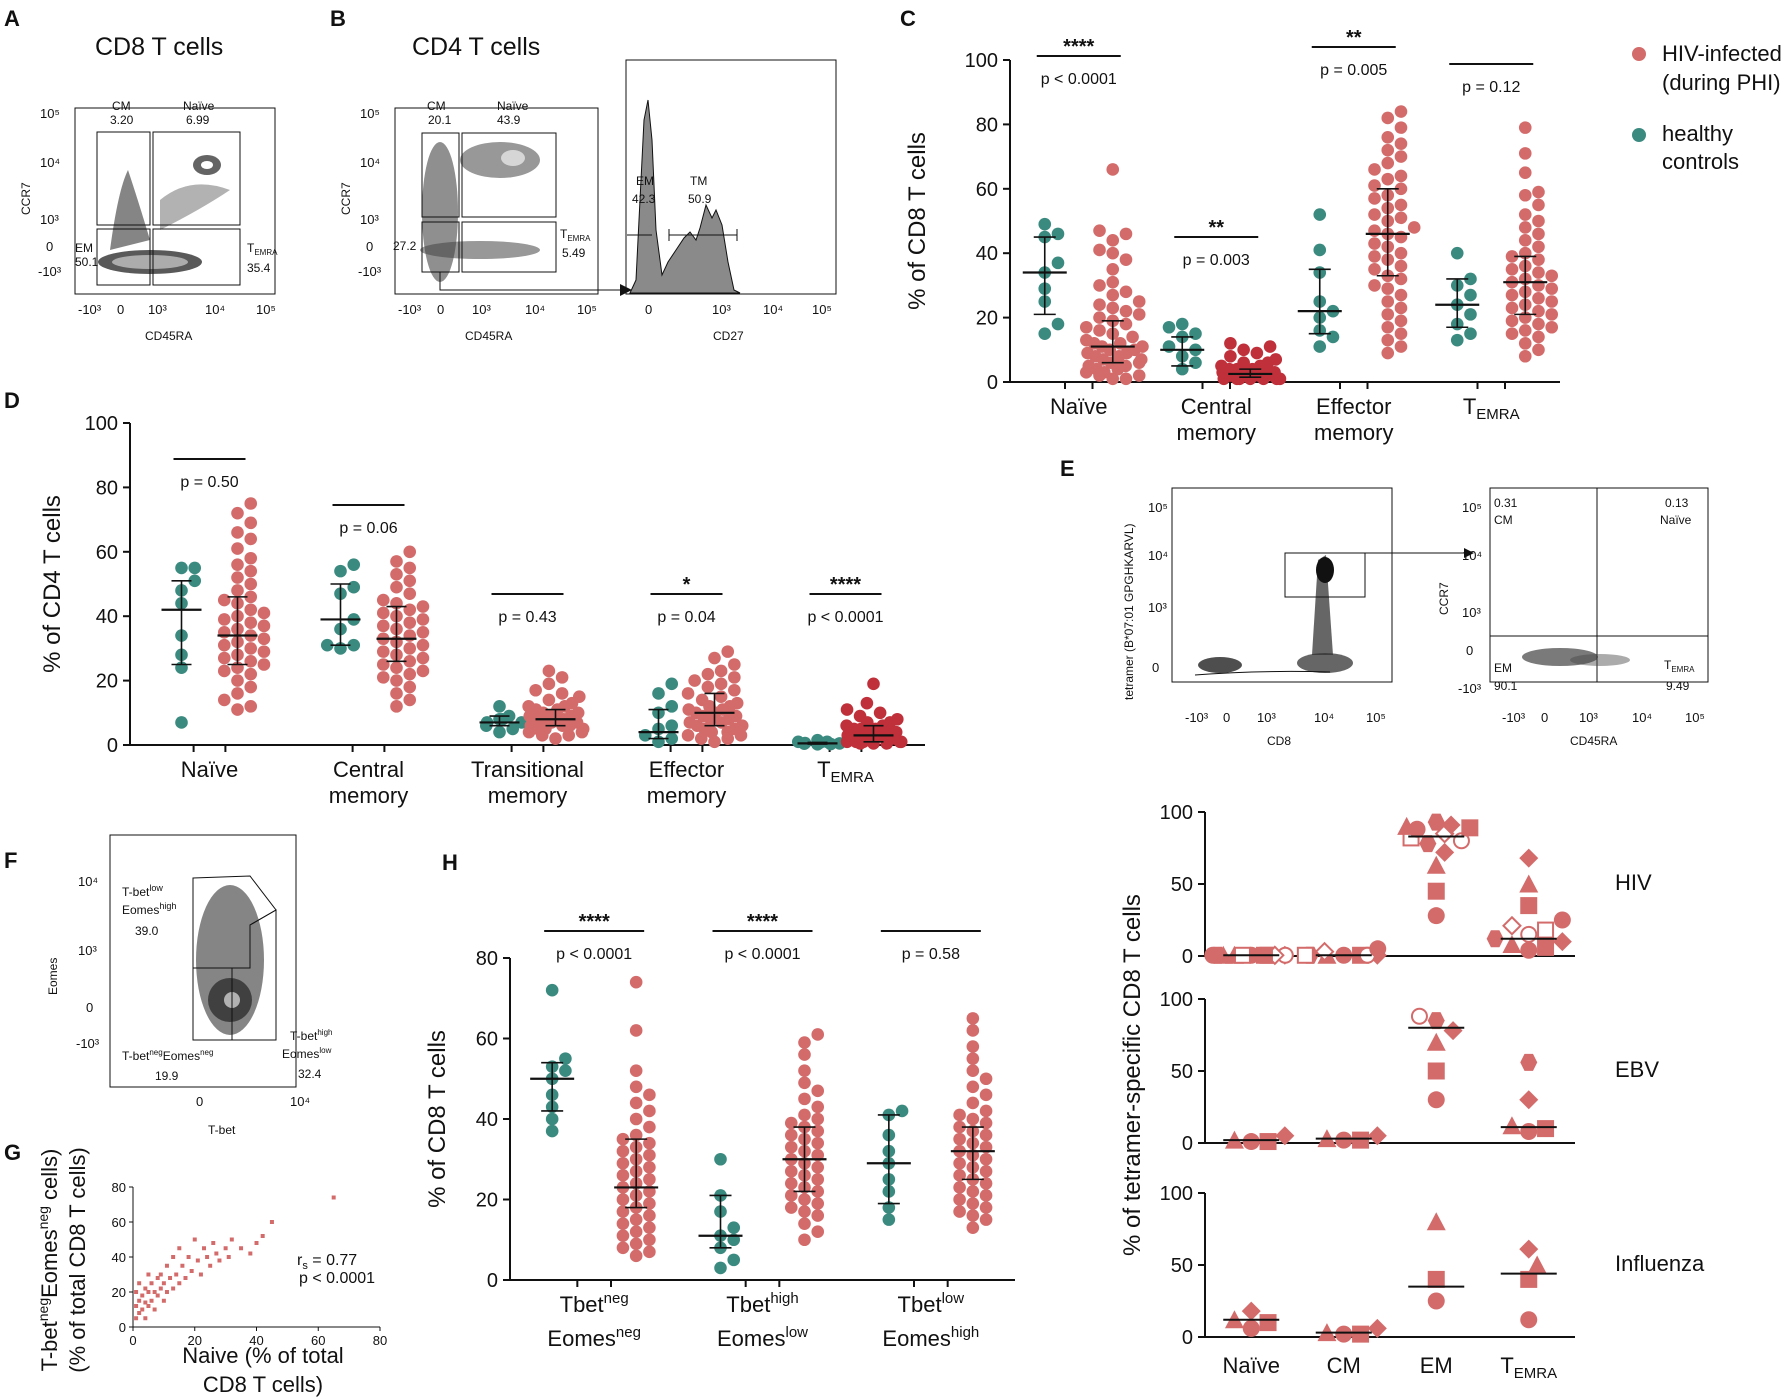 Image resolution: width=1792 pixels, height=1398 pixels. Describe the element at coordinates (142, 891) in the screenshot. I see `f-g1-line1: T-betlow` at that location.